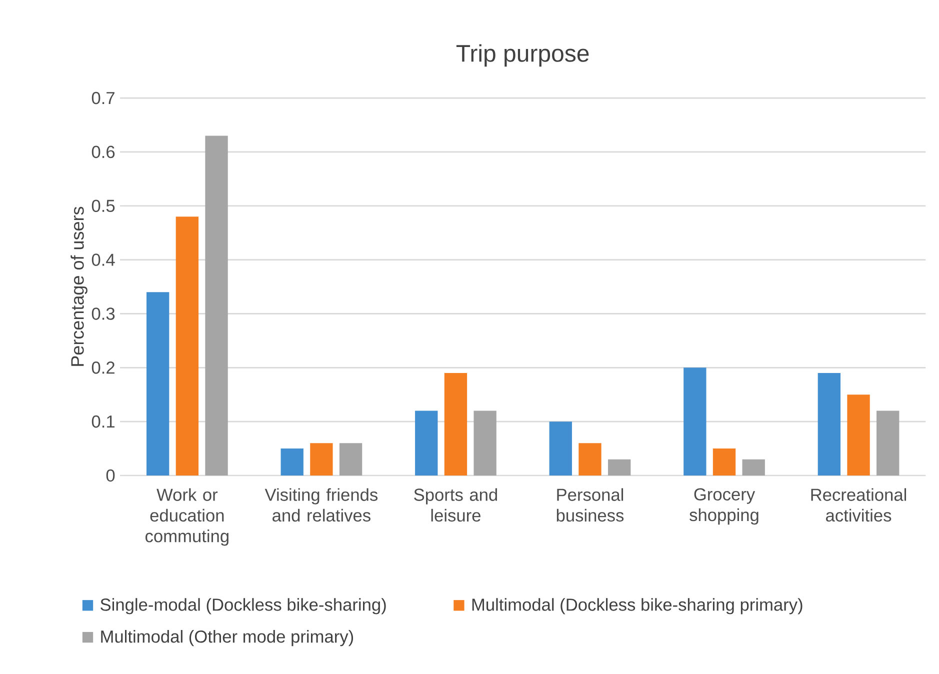 This screenshot has width=939, height=674. I want to click on y-tick-label: 0.4, so click(103, 260).